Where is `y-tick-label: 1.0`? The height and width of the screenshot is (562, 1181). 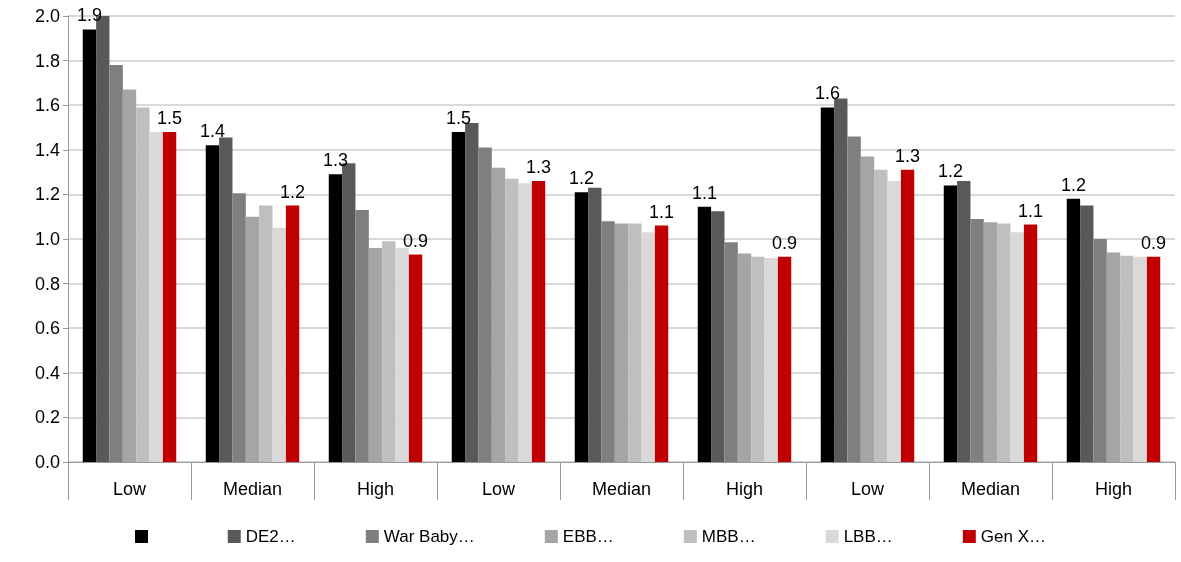 y-tick-label: 1.0 is located at coordinates (47, 239).